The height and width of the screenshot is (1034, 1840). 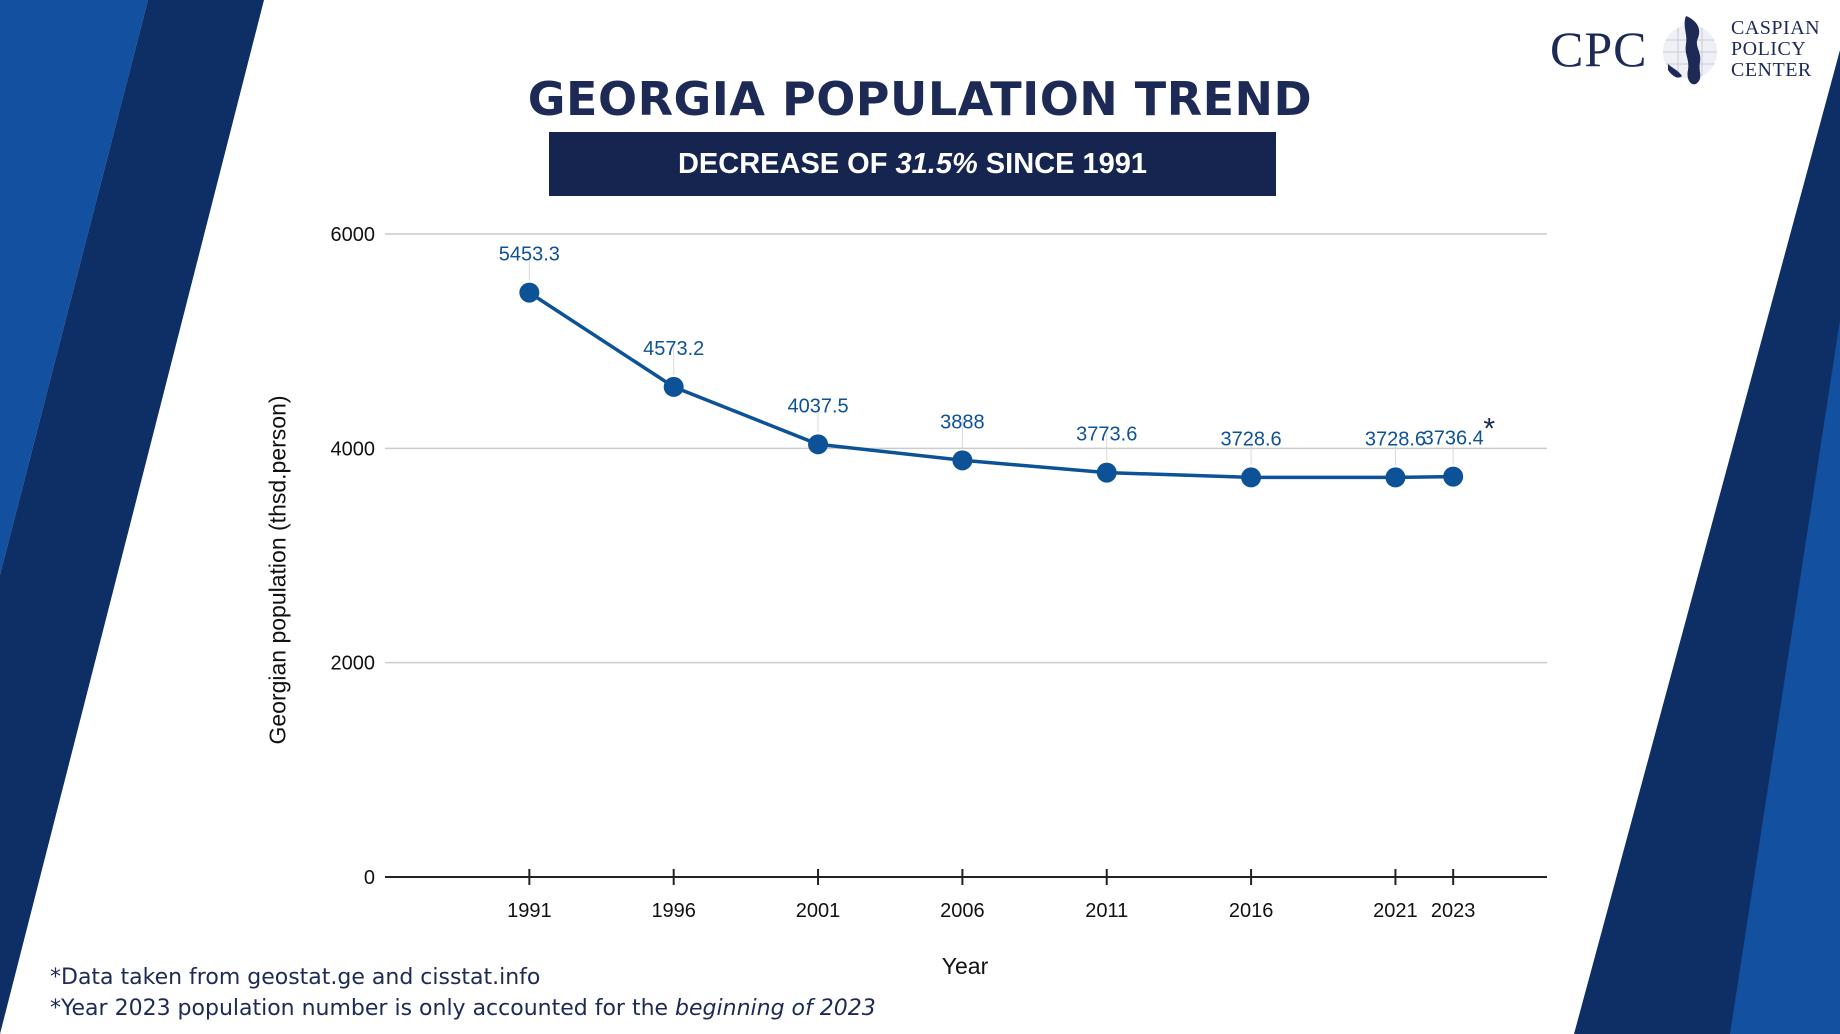 I want to click on right-stripe-blue, so click(x=1785, y=677).